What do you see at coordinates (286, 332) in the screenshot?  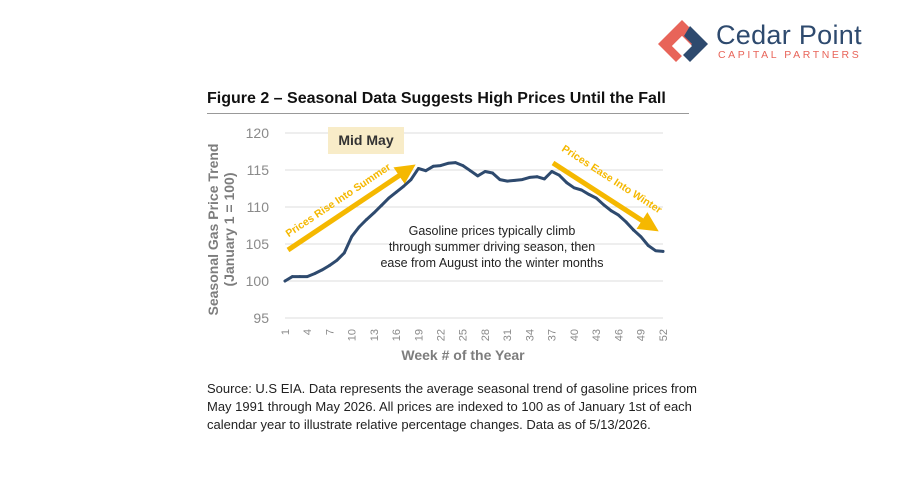 I see `x-tick-label: 1` at bounding box center [286, 332].